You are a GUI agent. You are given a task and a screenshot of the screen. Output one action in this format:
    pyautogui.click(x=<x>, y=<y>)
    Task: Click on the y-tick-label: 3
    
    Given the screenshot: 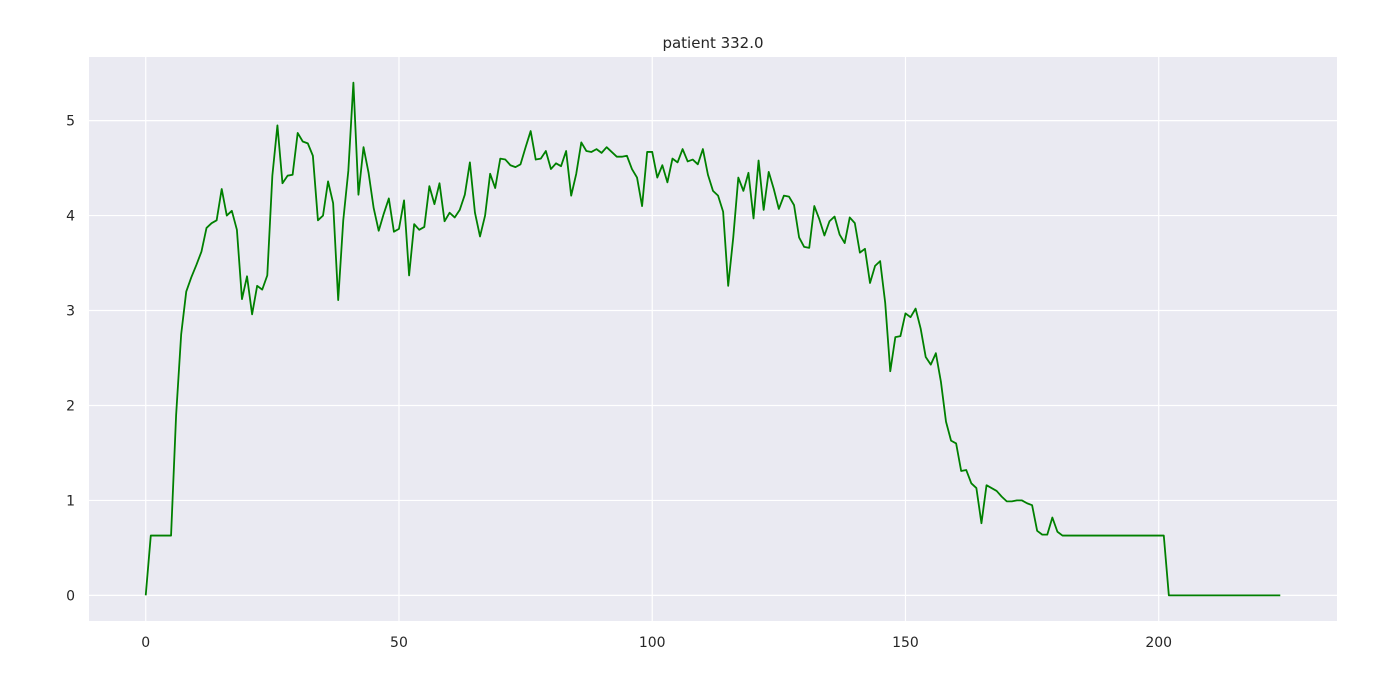 What is the action you would take?
    pyautogui.click(x=70, y=312)
    